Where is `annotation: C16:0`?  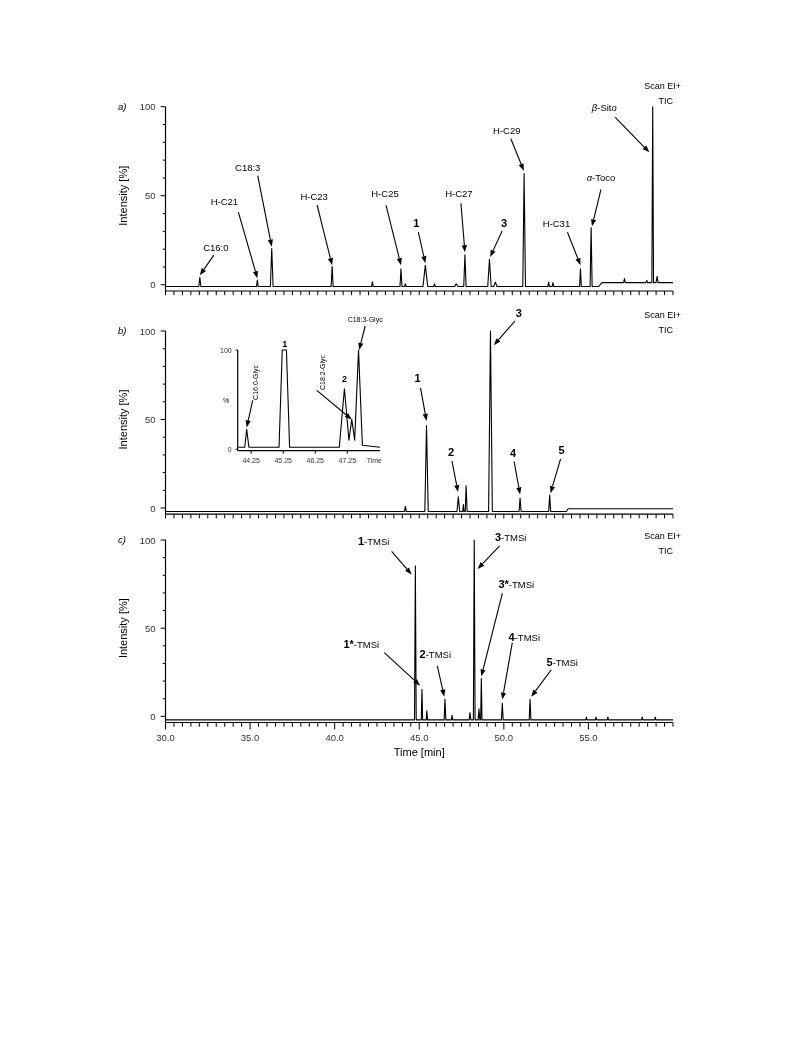 annotation: C16:0 is located at coordinates (216, 248).